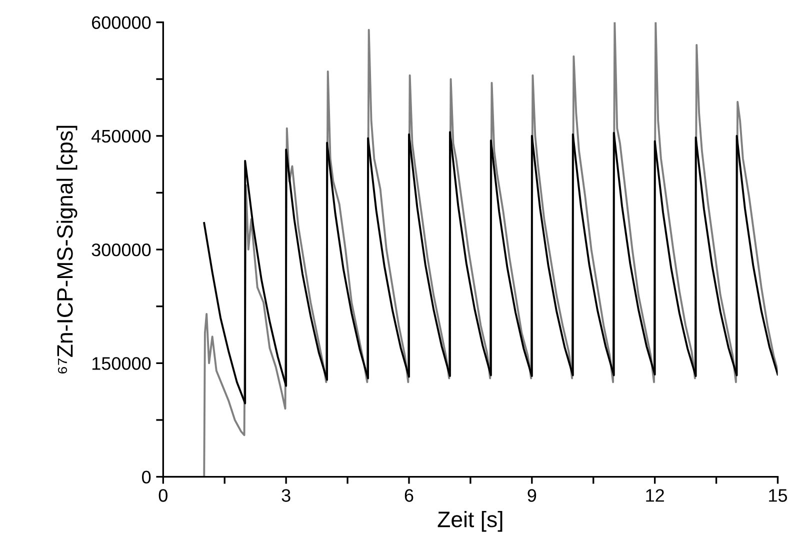 This screenshot has width=792, height=557. I want to click on x-tick-label: 0, so click(163, 495).